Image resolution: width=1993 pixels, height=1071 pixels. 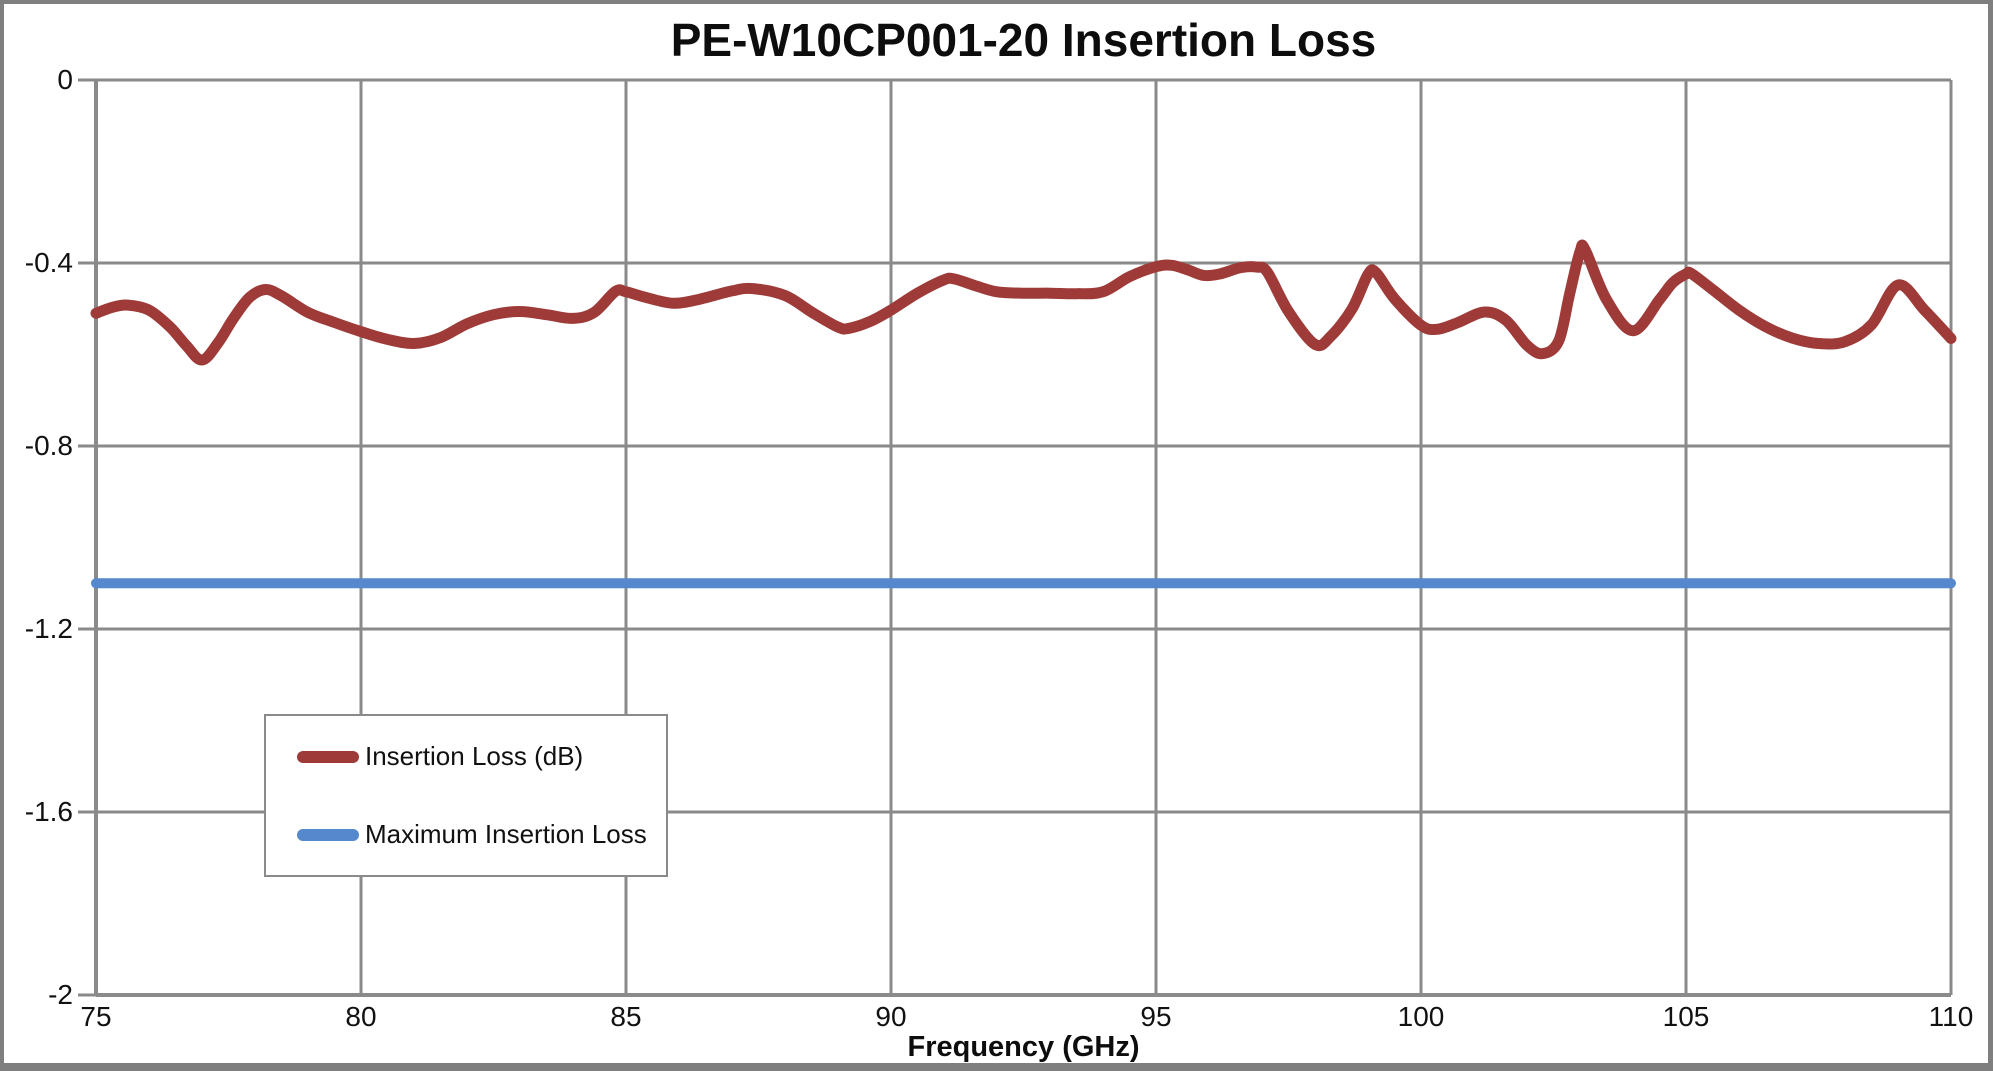 What do you see at coordinates (1156, 1016) in the screenshot?
I see `x-tick-label: 95` at bounding box center [1156, 1016].